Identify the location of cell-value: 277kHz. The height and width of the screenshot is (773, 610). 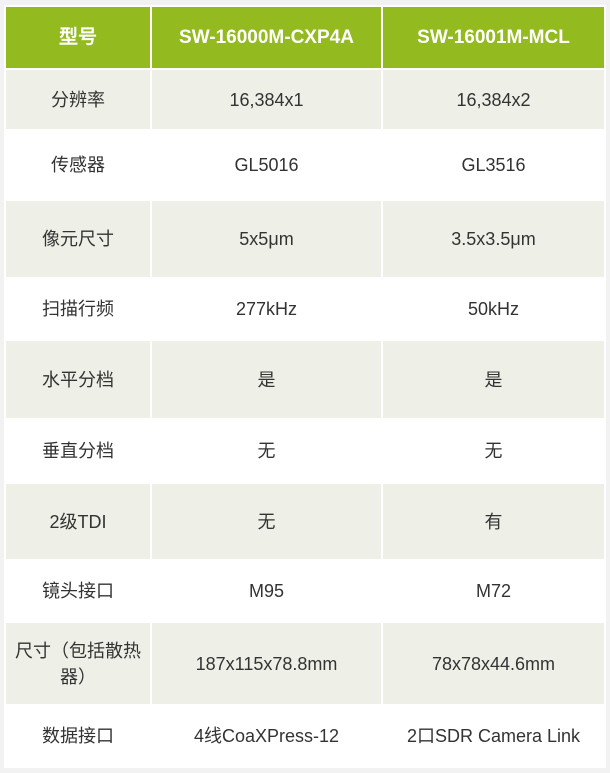
(266, 309).